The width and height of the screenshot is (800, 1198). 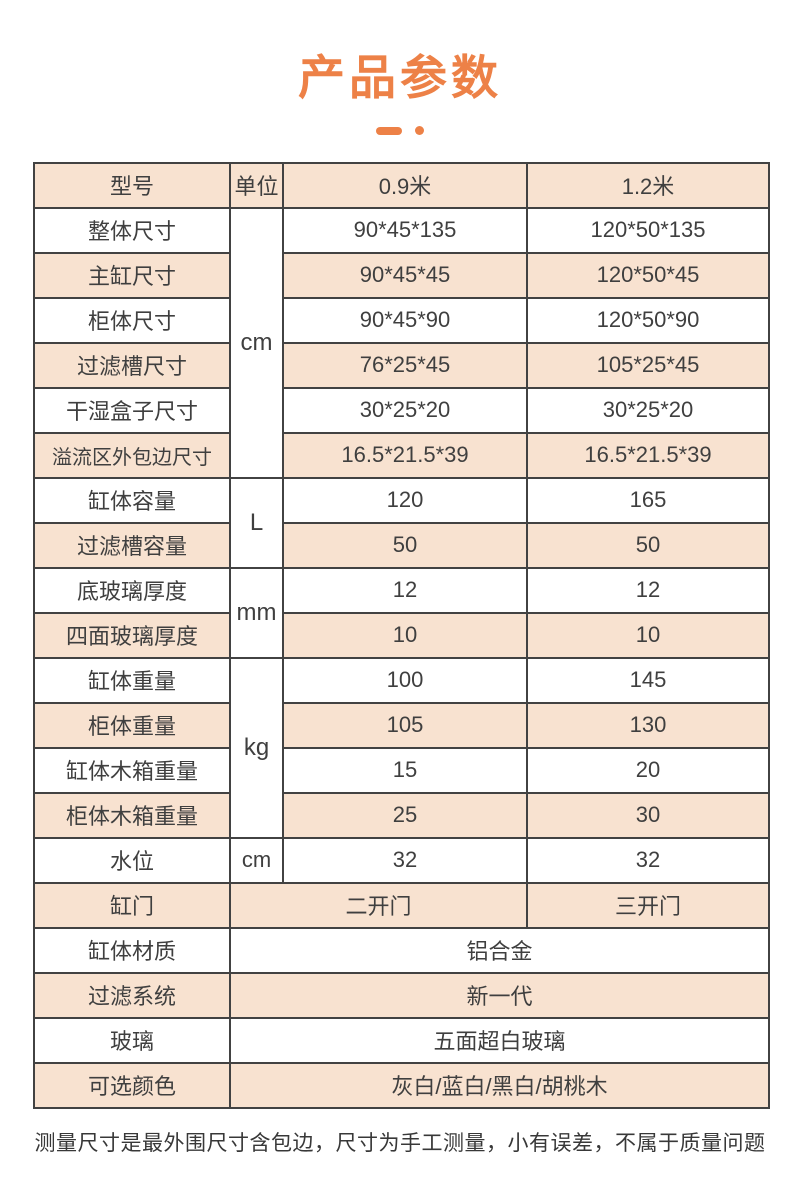 I want to click on table-row-main-tank-size: 主缸尺寸 90*45*45 120*50*45, so click(x=401, y=275).